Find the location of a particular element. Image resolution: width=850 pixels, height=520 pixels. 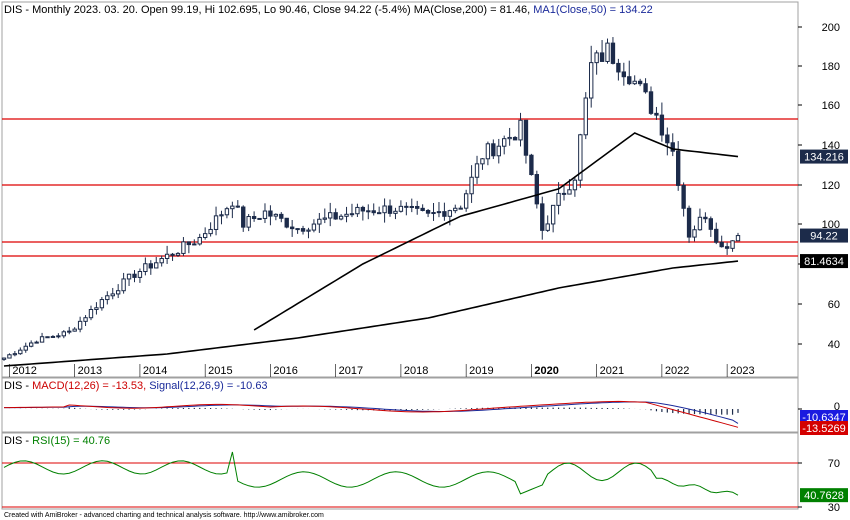

title-ma200: MA(Close,200) = 81.46, is located at coordinates (474, 10).